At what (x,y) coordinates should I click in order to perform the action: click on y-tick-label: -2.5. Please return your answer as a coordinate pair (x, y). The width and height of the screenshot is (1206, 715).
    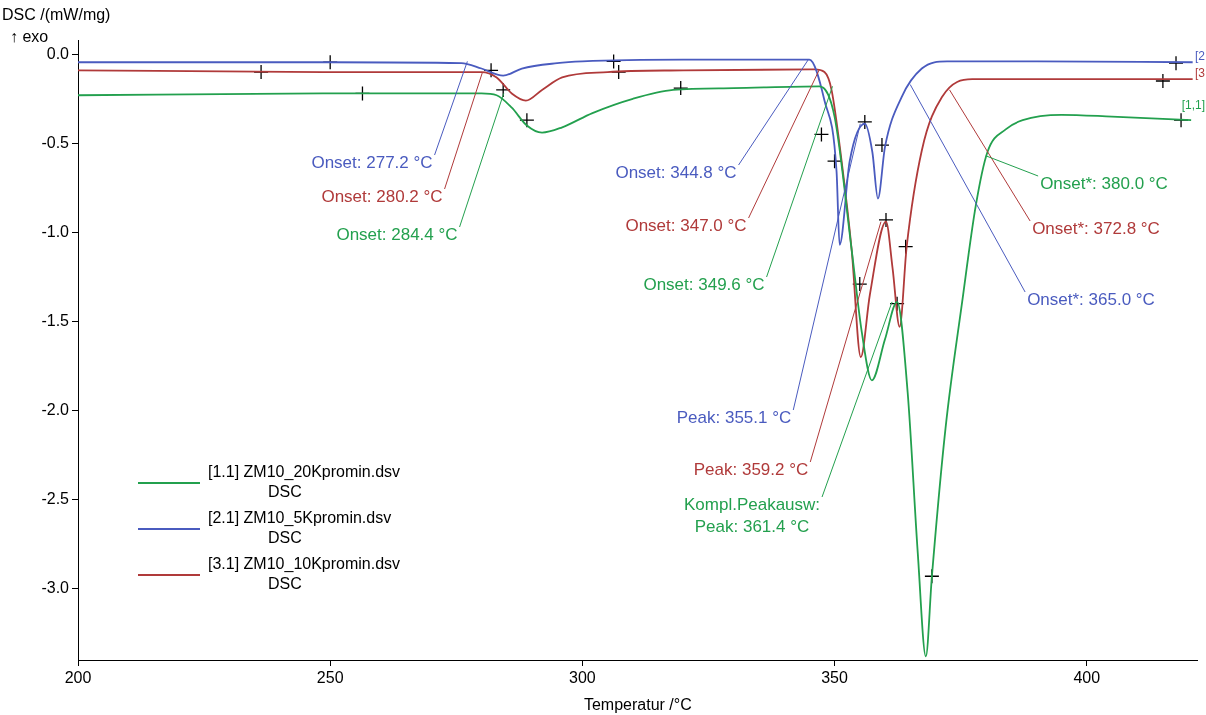
    Looking at the image, I should click on (55, 499).